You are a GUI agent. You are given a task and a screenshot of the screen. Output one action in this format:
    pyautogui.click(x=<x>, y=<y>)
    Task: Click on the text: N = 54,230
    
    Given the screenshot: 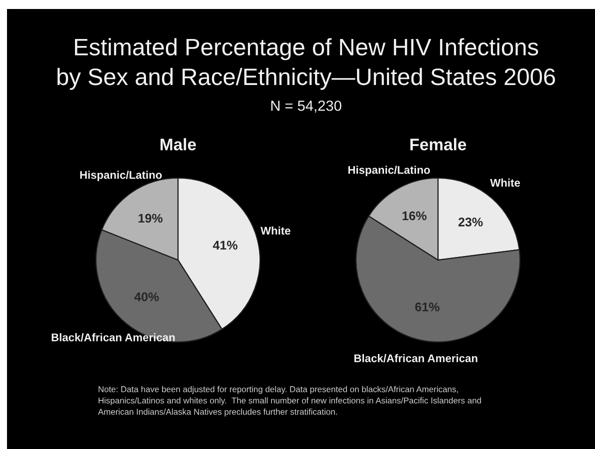 What is the action you would take?
    pyautogui.click(x=306, y=106)
    